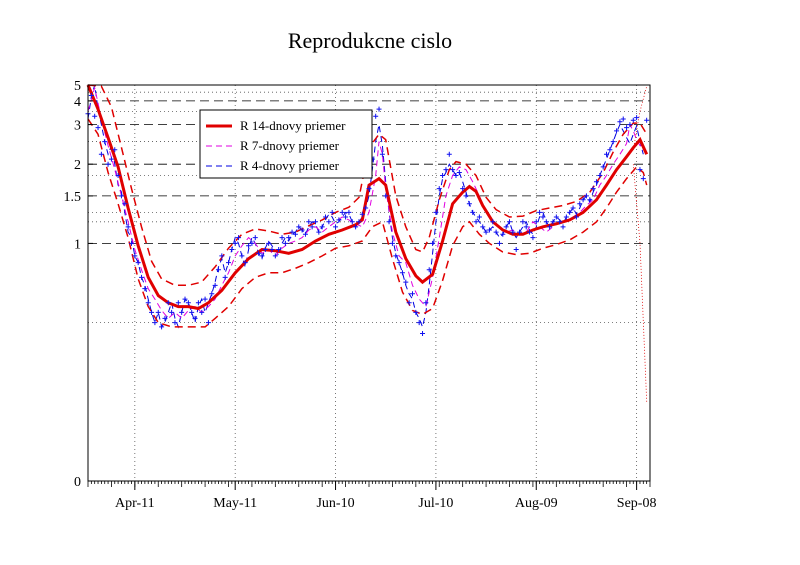  What do you see at coordinates (77, 165) in the screenshot?
I see `y-tick-label: 2` at bounding box center [77, 165].